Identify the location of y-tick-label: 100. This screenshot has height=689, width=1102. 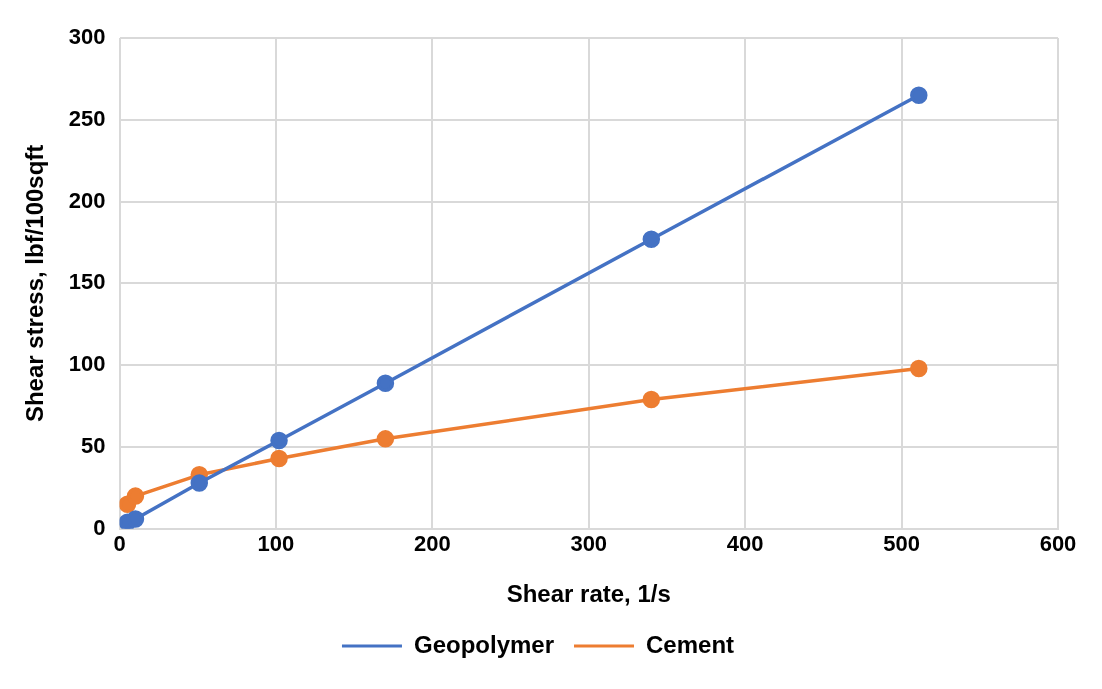
(87, 364).